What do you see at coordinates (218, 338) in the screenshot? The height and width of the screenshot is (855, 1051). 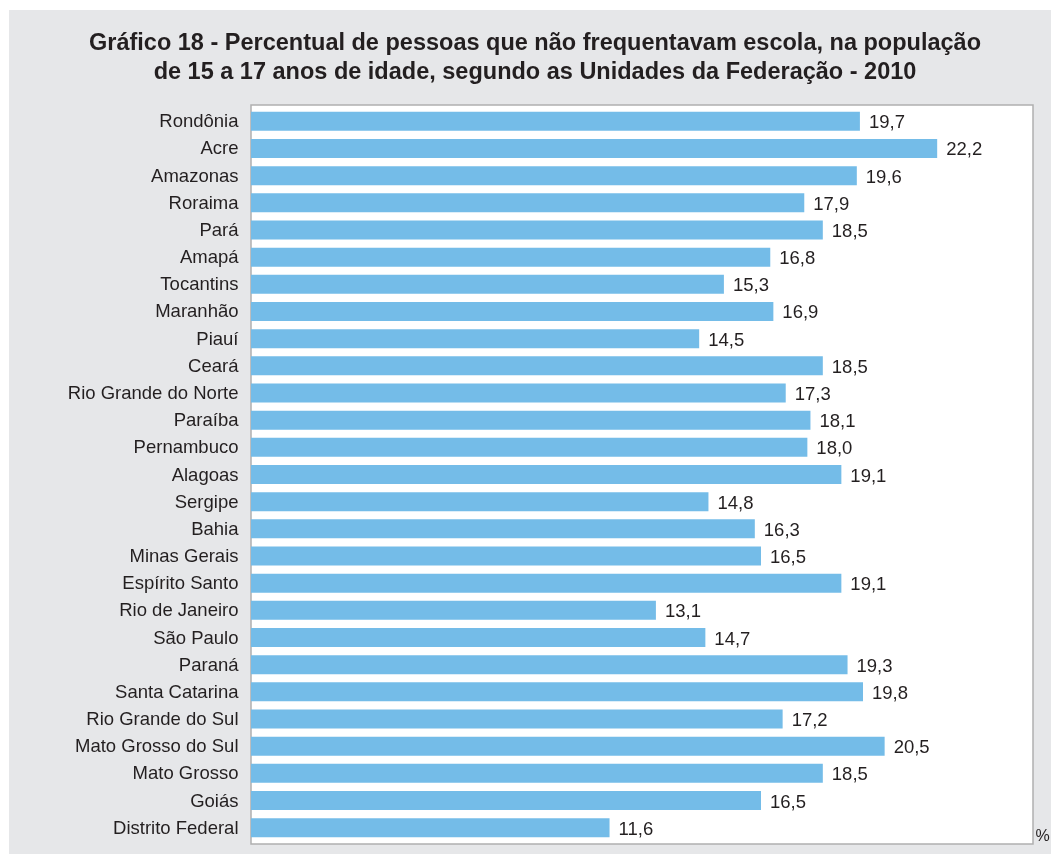 I see `y-tick-label: Piauí` at bounding box center [218, 338].